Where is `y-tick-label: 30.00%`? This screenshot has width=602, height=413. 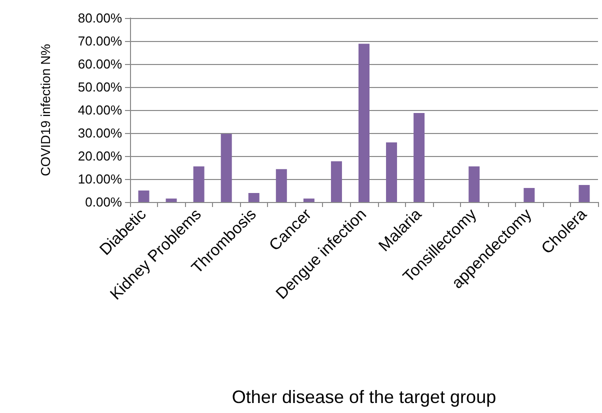 y-tick-label: 30.00% is located at coordinates (100, 133).